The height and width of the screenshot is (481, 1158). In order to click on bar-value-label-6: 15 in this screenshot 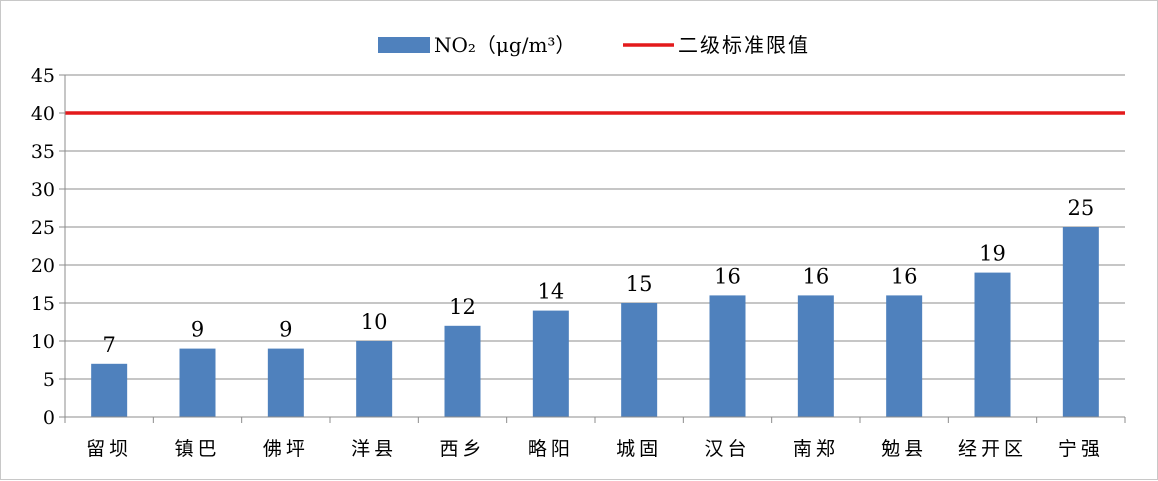, I will do `click(639, 284)`.